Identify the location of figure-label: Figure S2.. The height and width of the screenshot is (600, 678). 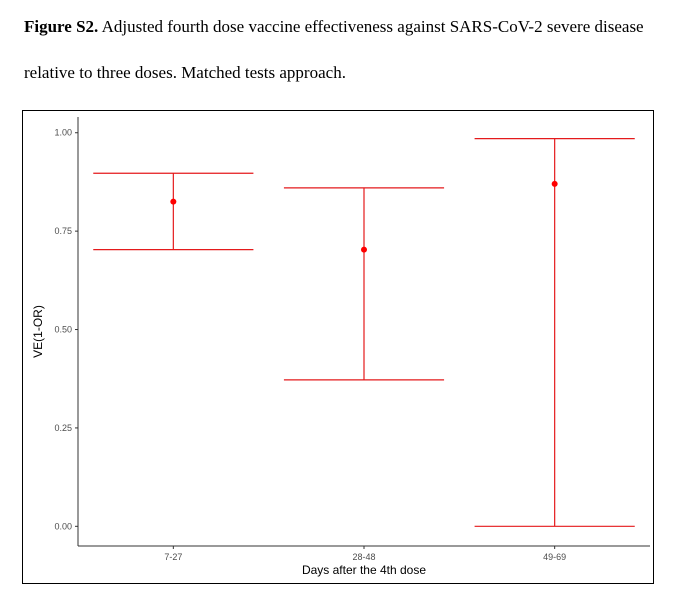
(61, 26).